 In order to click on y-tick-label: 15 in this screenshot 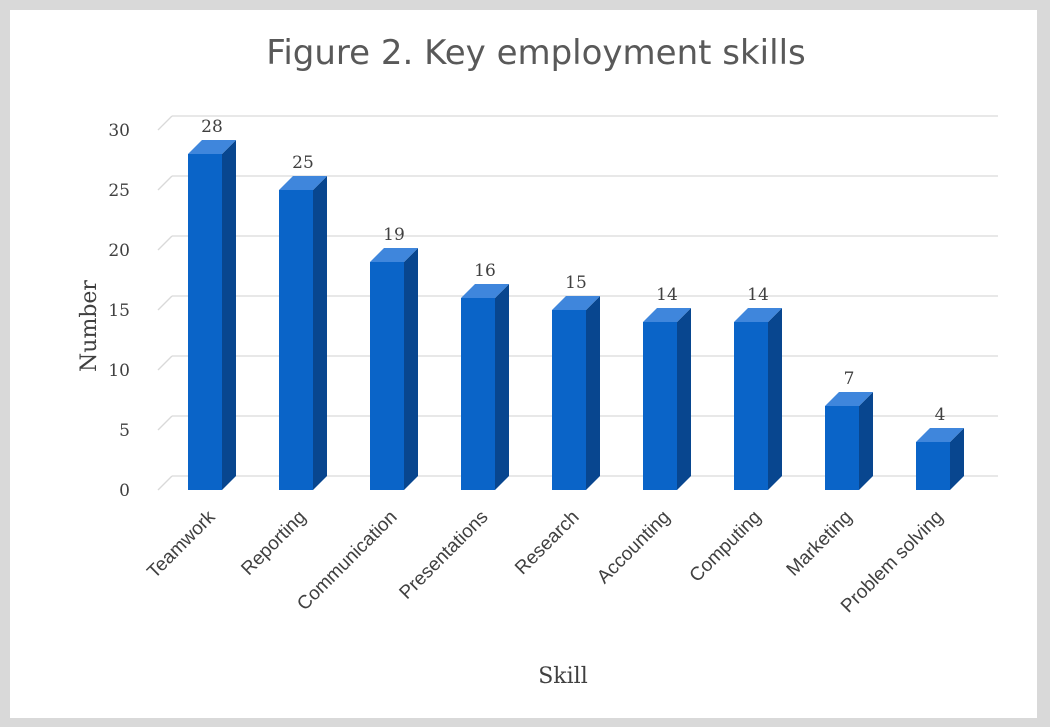, I will do `click(119, 311)`.